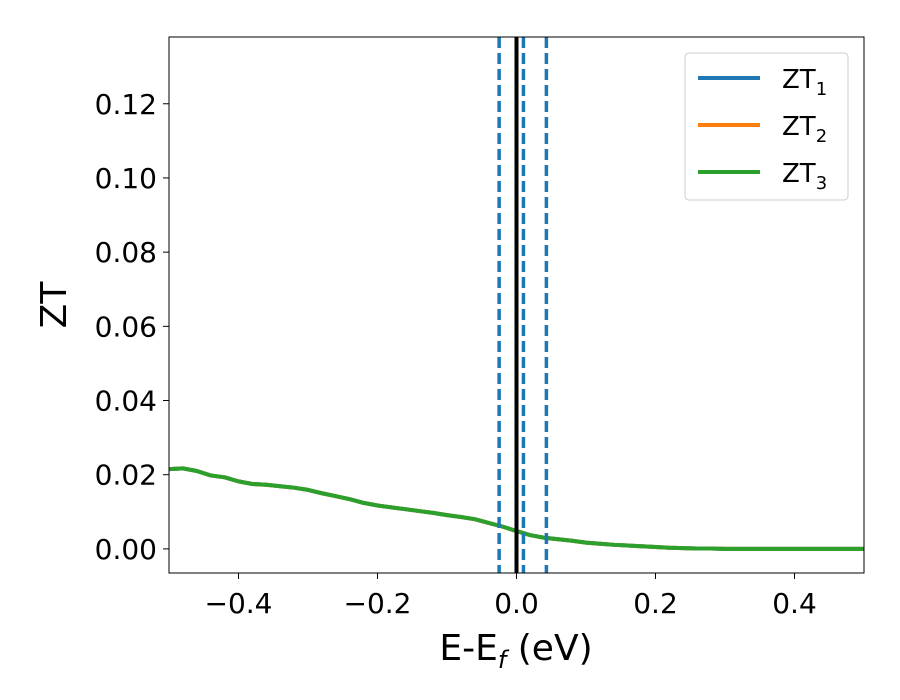  I want to click on y-tick-label: 0.04, so click(126, 401).